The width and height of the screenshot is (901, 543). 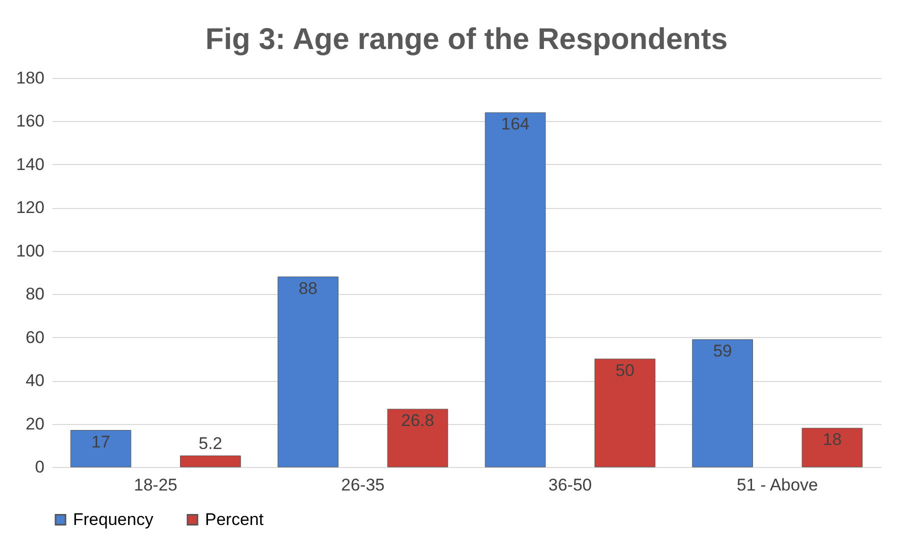 I want to click on y-tick-label: 20, so click(x=35, y=424).